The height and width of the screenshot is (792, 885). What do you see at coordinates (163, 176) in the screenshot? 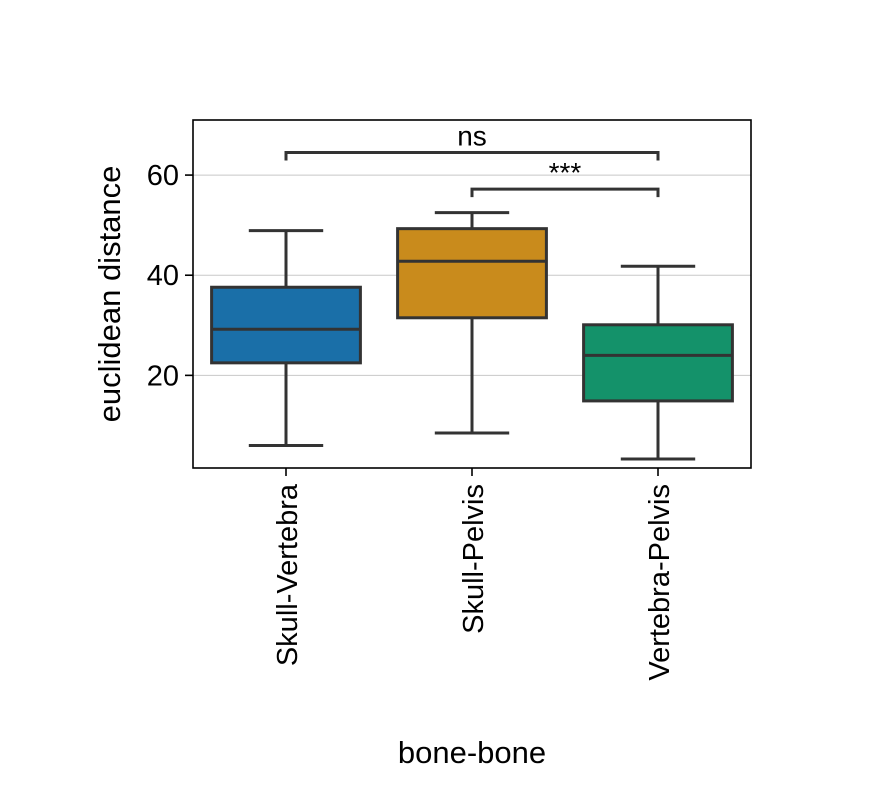
I see `y-tick-label: 60` at bounding box center [163, 176].